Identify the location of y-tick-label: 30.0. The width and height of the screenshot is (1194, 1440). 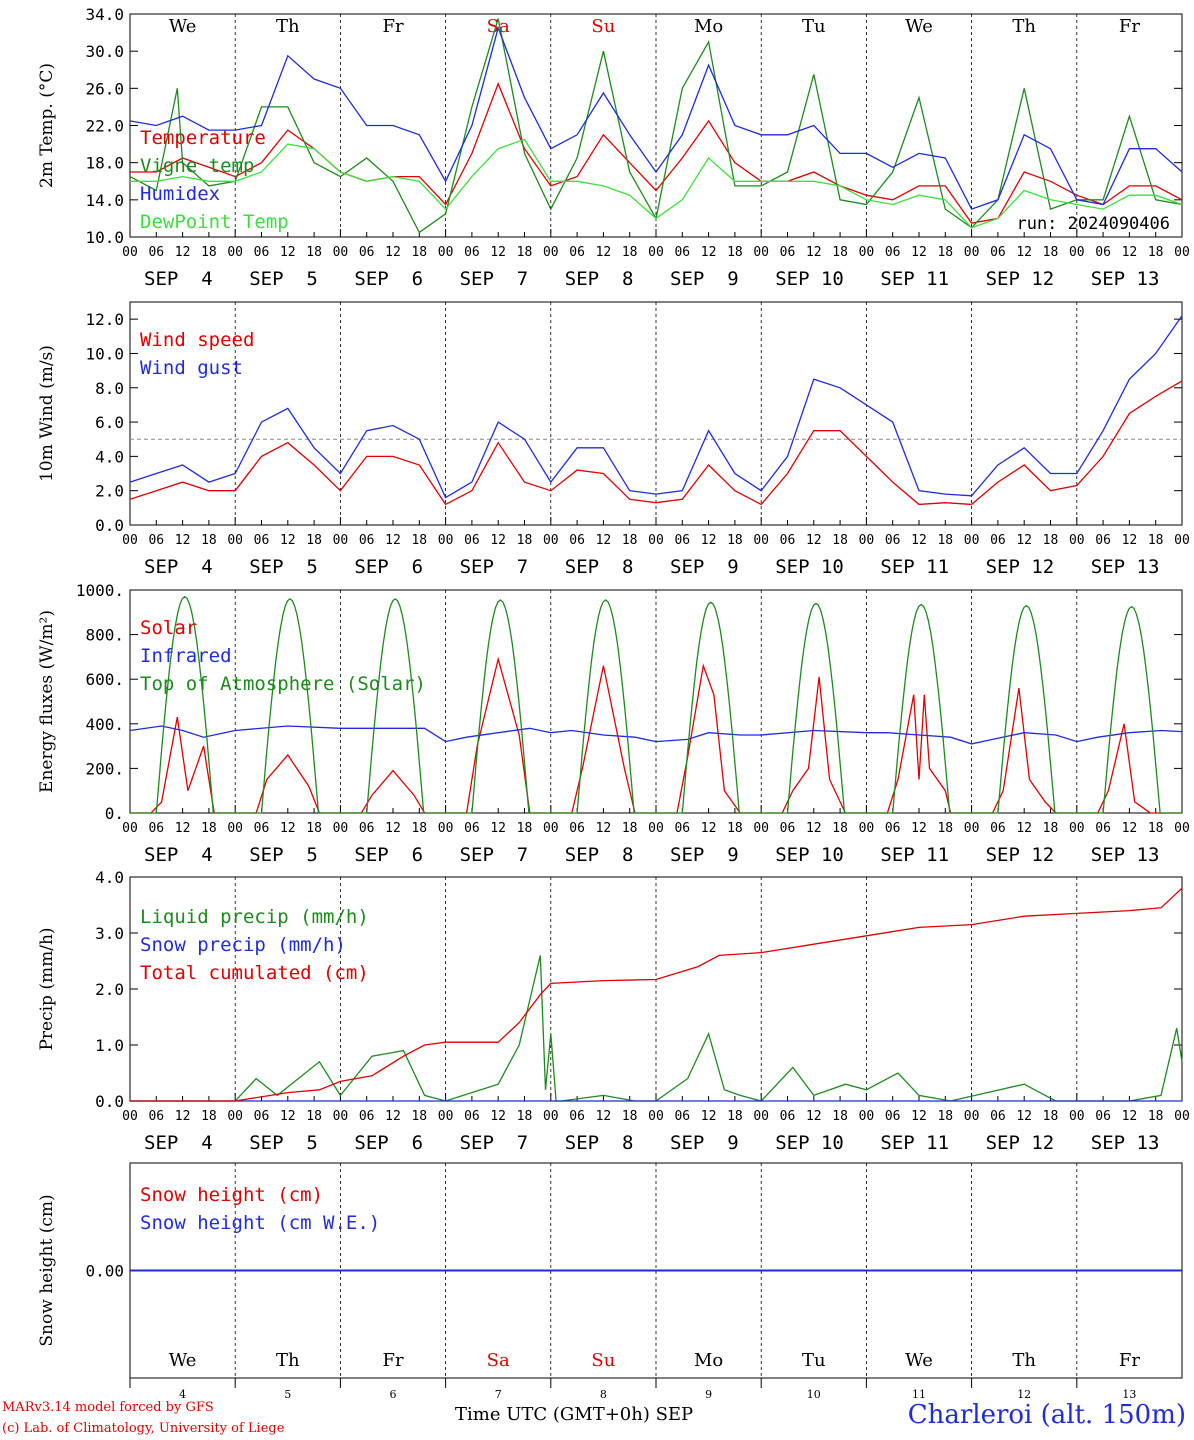
(104, 51).